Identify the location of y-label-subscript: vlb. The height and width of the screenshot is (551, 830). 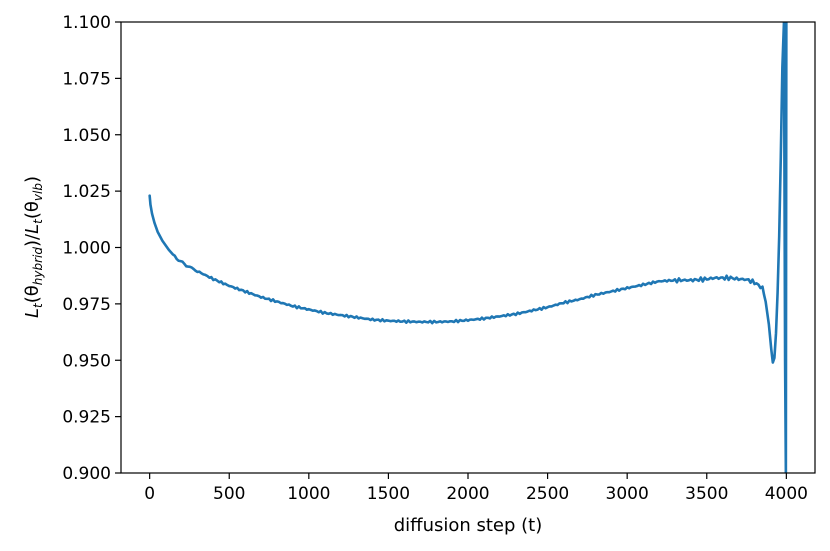
(38, 192).